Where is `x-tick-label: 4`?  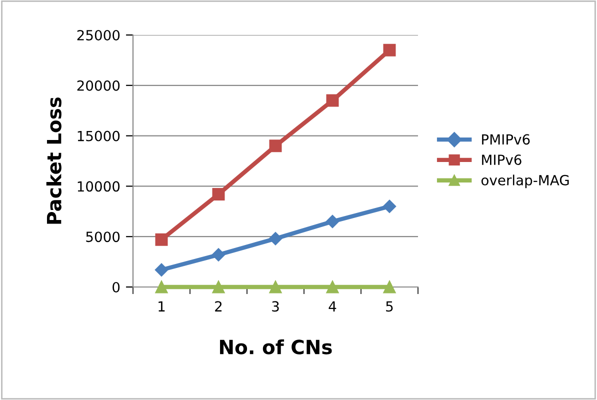
x-tick-label: 4 is located at coordinates (332, 306).